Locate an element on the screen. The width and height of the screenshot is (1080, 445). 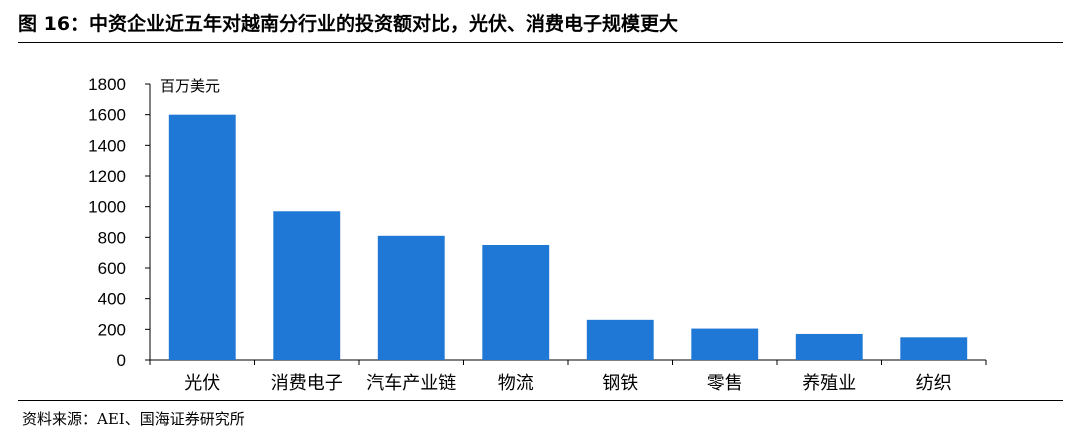
chart-header: 图 16：中资企业近五年对越南分行业的投资额对比，光伏、消费电子规模更大 is located at coordinates (540, 27).